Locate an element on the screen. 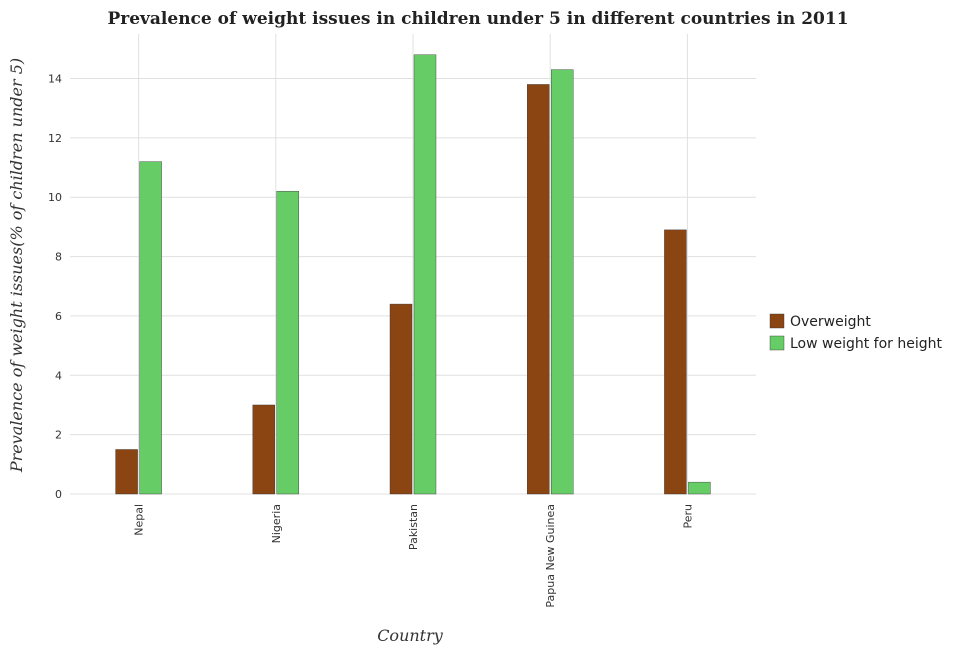 This screenshot has width=956, height=650. x-tick-label: Pakistan is located at coordinates (413, 527).